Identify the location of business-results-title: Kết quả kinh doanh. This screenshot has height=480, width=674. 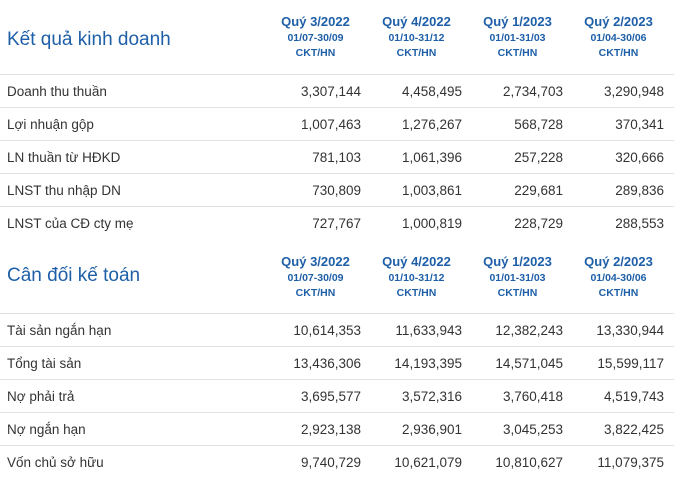
(89, 39).